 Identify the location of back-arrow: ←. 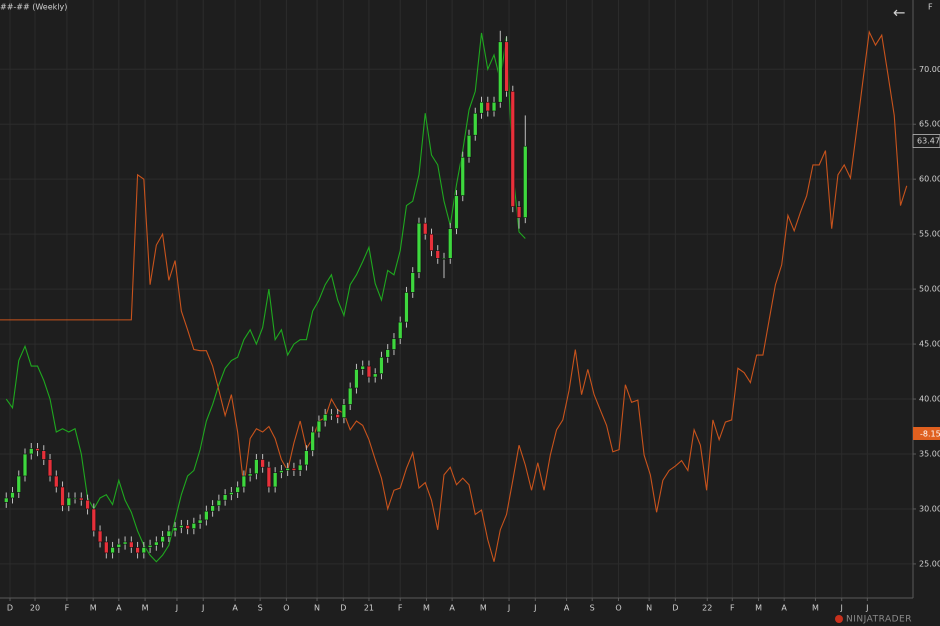
(899, 13).